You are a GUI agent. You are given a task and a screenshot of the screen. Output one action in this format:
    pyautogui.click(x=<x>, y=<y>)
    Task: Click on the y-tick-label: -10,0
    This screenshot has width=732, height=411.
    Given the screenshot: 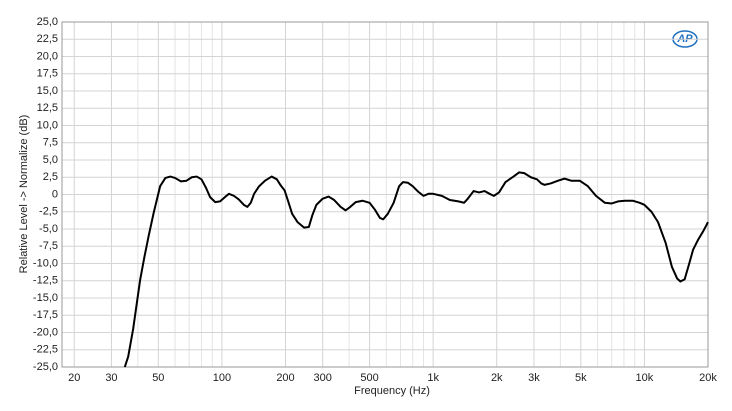 What is the action you would take?
    pyautogui.click(x=45, y=263)
    